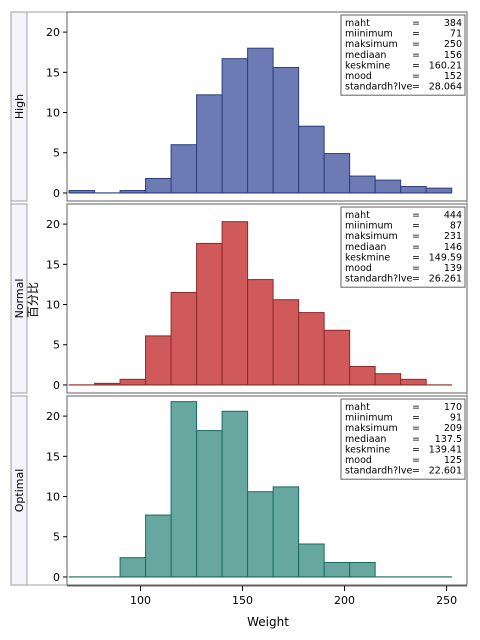 The width and height of the screenshot is (480, 640). Describe the element at coordinates (268, 622) in the screenshot. I see `x-axis-label: Weight` at that location.